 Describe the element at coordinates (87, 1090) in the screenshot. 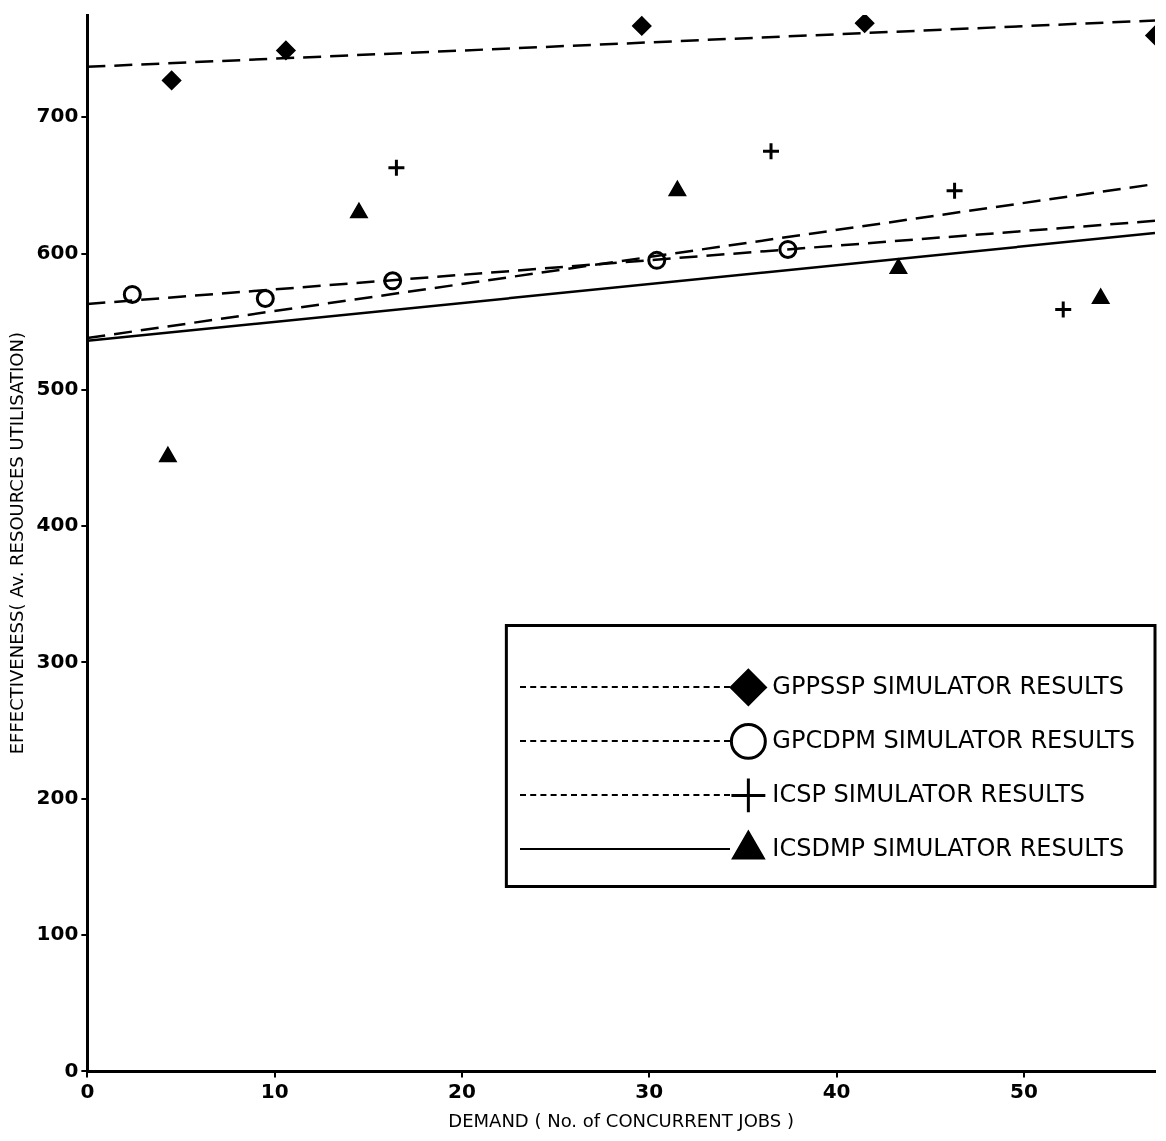

I see `x-tick-label: 0` at that location.